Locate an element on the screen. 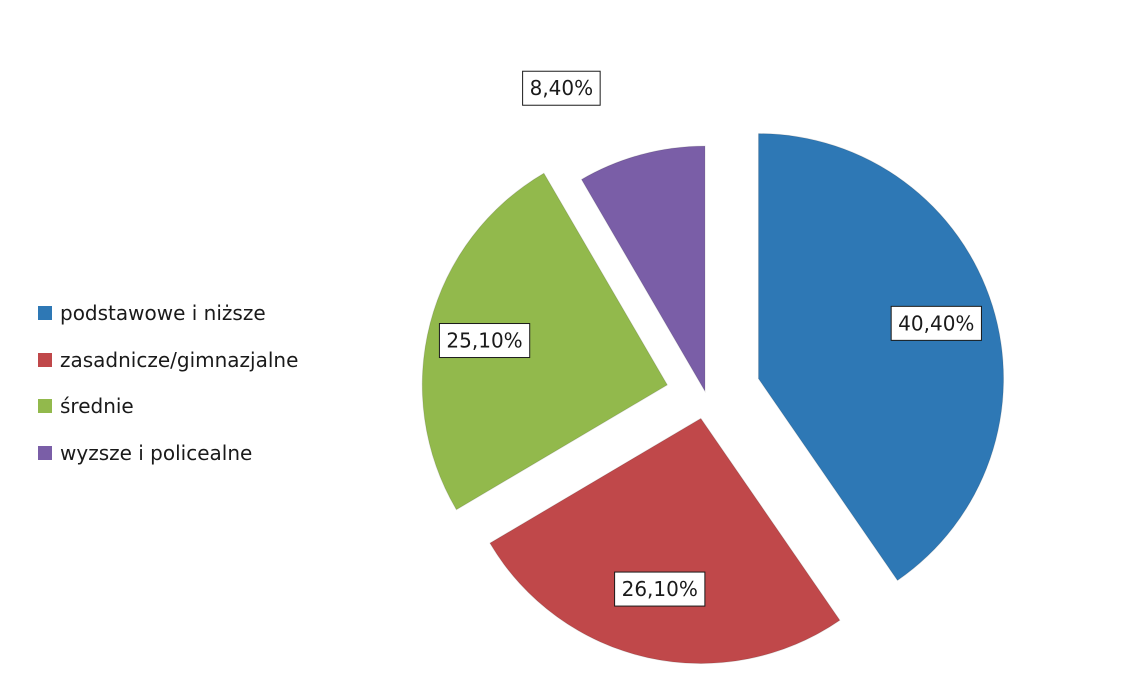 Image resolution: width=1145 pixels, height=689 pixels. data-label-box-wyzsze is located at coordinates (561, 88).